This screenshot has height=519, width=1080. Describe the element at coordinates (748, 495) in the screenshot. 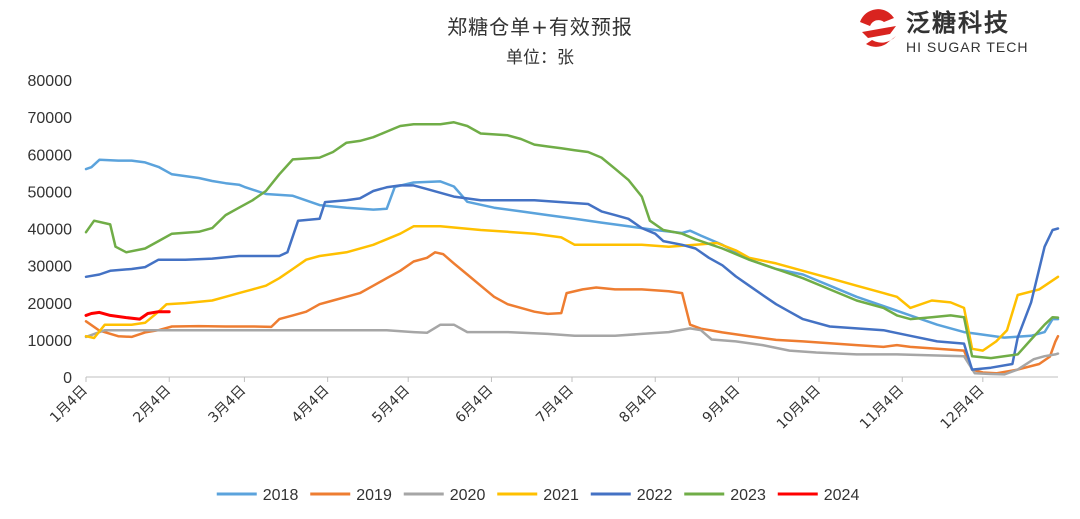

I see `legend-label: 2023` at that location.